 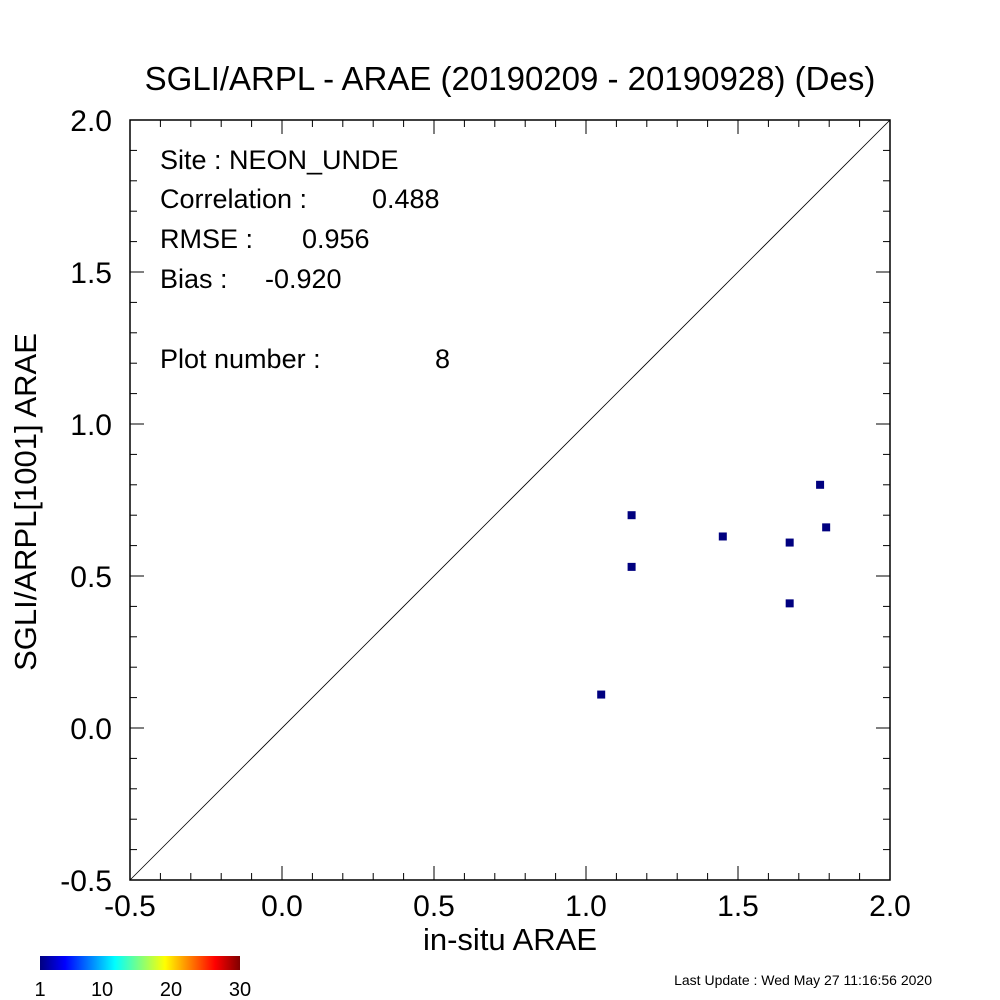 What do you see at coordinates (91, 729) in the screenshot?
I see `y-tick-label: 0.0` at bounding box center [91, 729].